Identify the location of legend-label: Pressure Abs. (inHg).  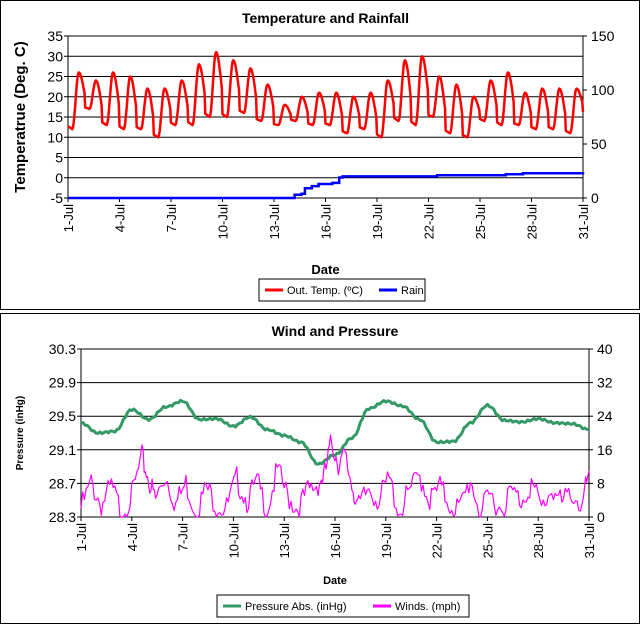
(295, 607).